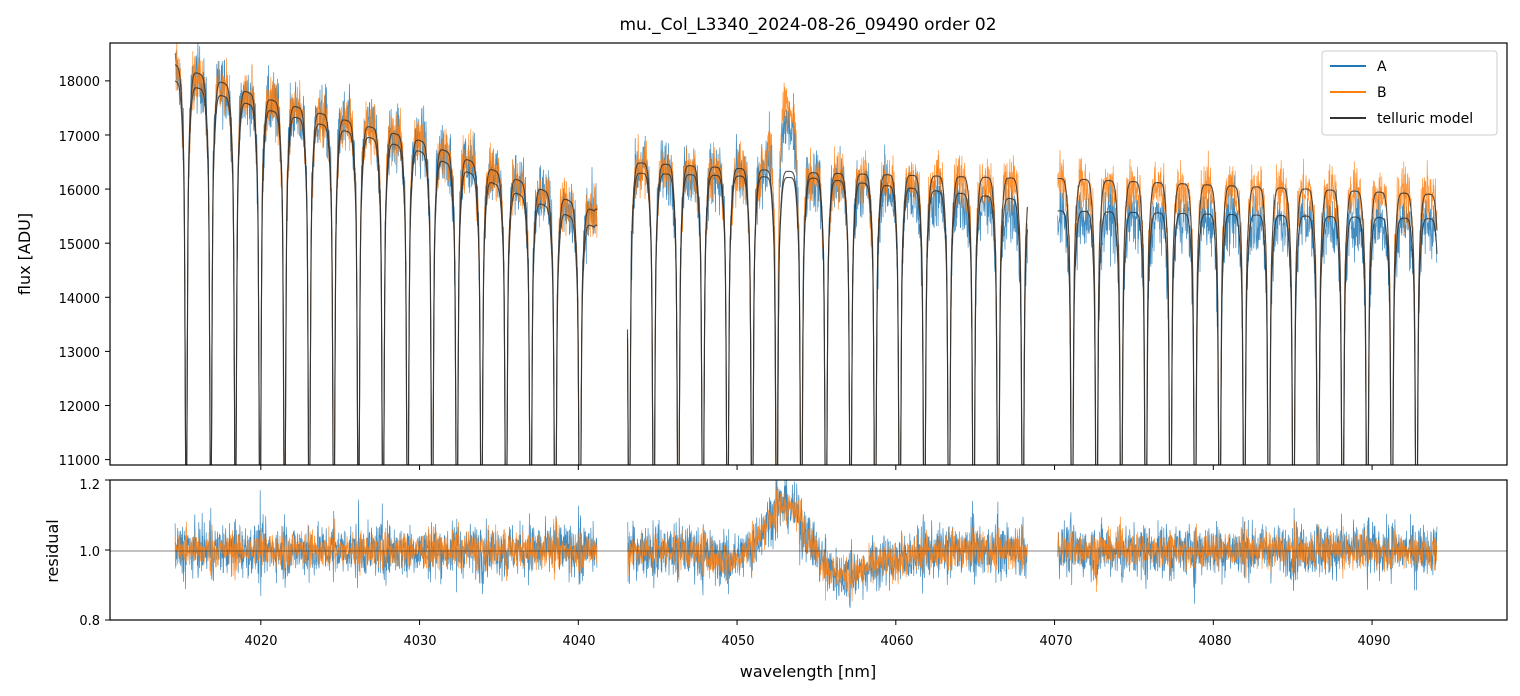 The height and width of the screenshot is (696, 1520). What do you see at coordinates (578, 641) in the screenshot?
I see `x-tick-label: 4040` at bounding box center [578, 641].